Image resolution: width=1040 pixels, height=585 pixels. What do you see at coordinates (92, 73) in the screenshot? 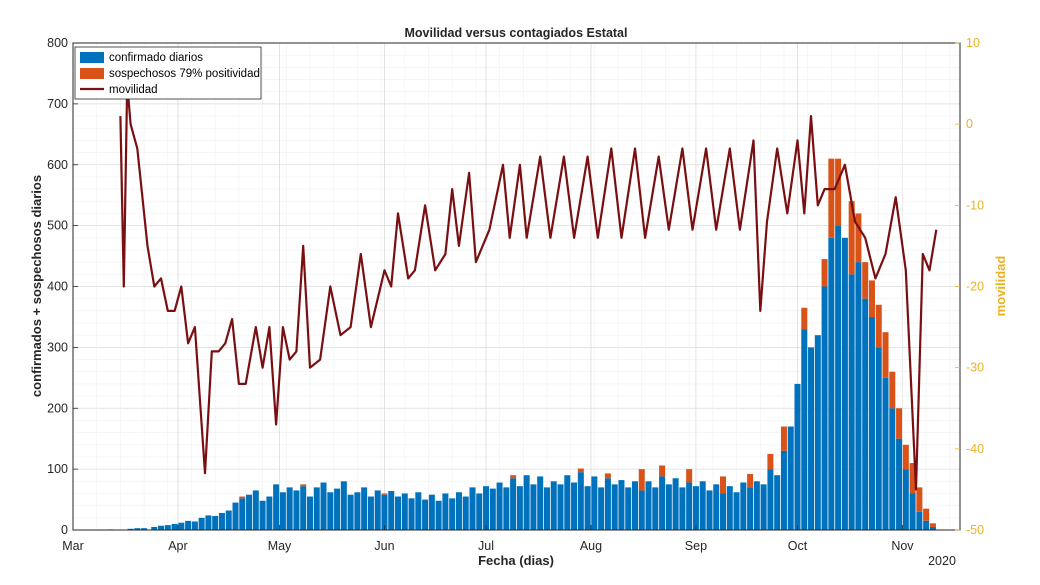
I see `legend-swatch-sospechosos` at bounding box center [92, 73].